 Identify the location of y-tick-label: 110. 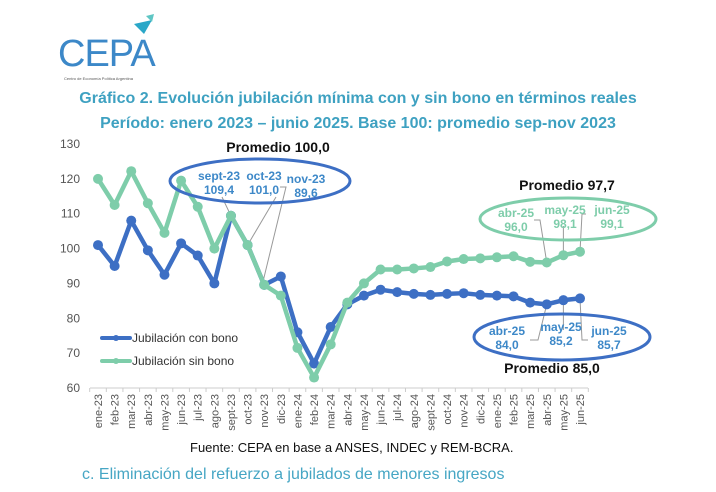
(70, 214).